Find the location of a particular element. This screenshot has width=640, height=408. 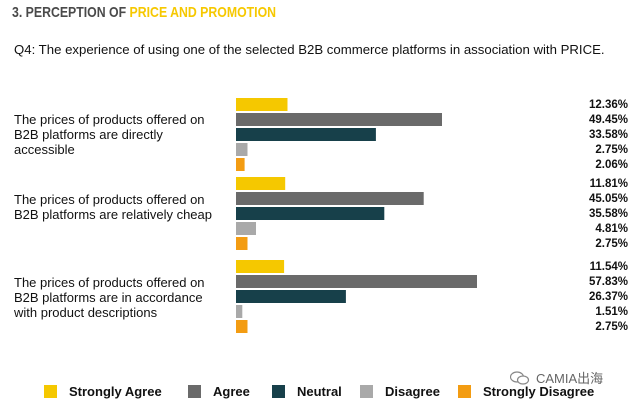

bar-strongly-agree-q3 is located at coordinates (260, 266).